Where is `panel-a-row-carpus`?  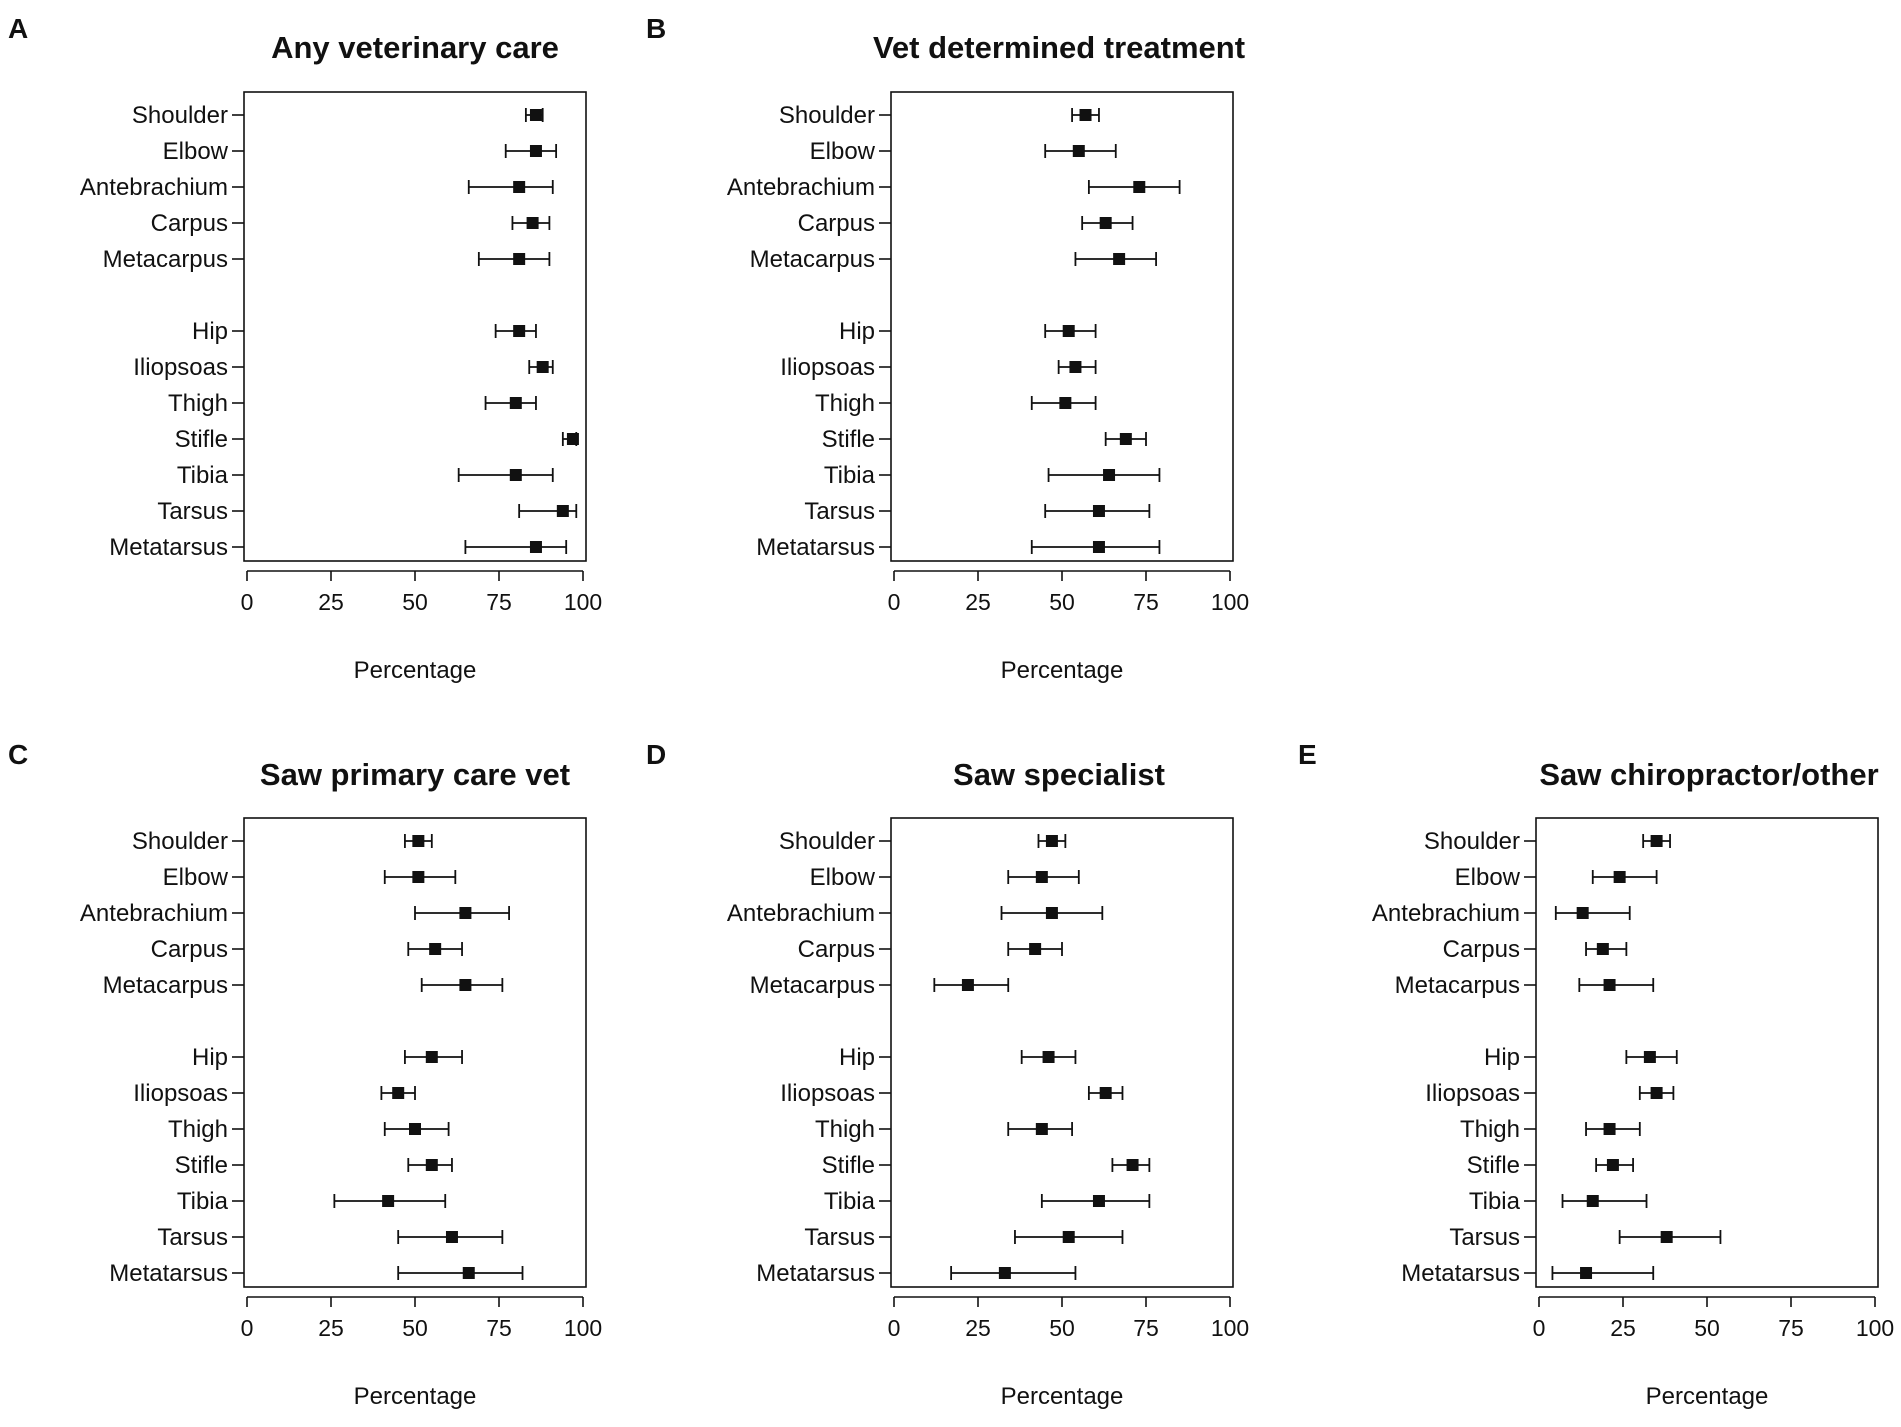
panel-a-row-carpus is located at coordinates (531, 223).